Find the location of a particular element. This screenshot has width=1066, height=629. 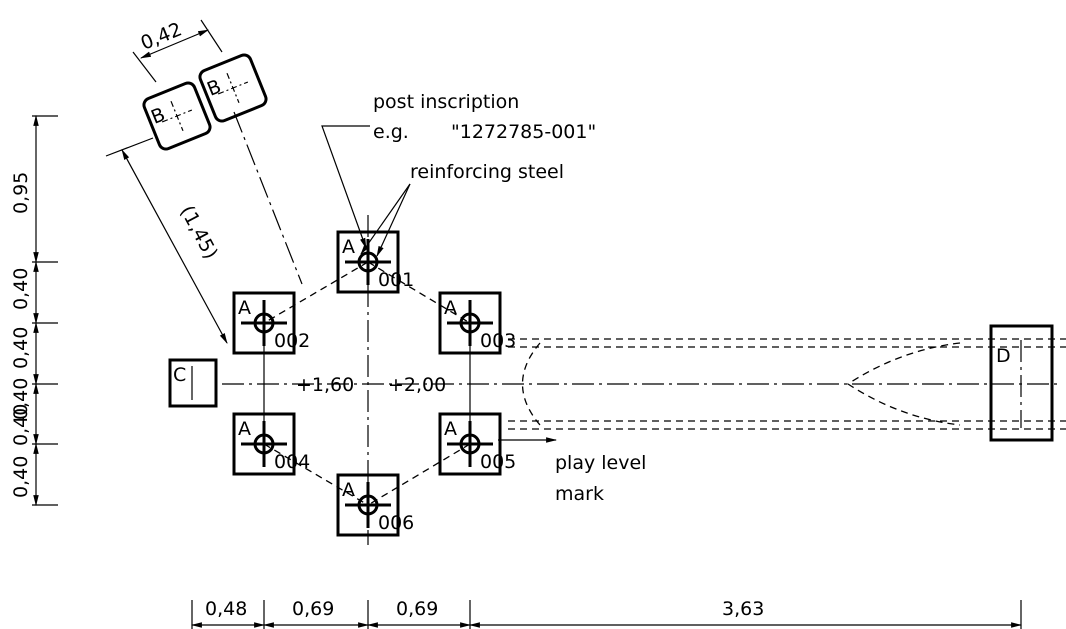

dim-left-4: 0,40 is located at coordinates (21, 399).